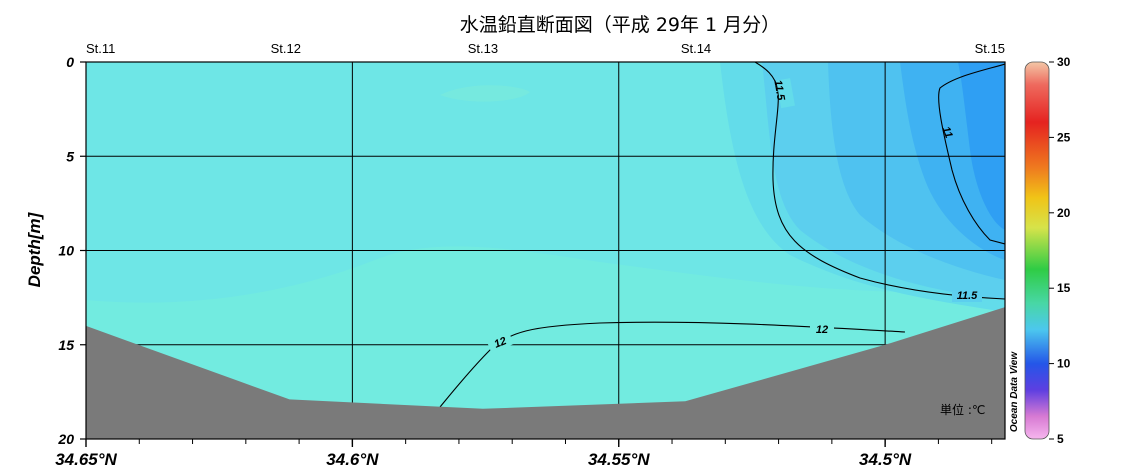 The width and height of the screenshot is (1132, 472). I want to click on x-tick-label: 34.5°N, so click(885, 459).